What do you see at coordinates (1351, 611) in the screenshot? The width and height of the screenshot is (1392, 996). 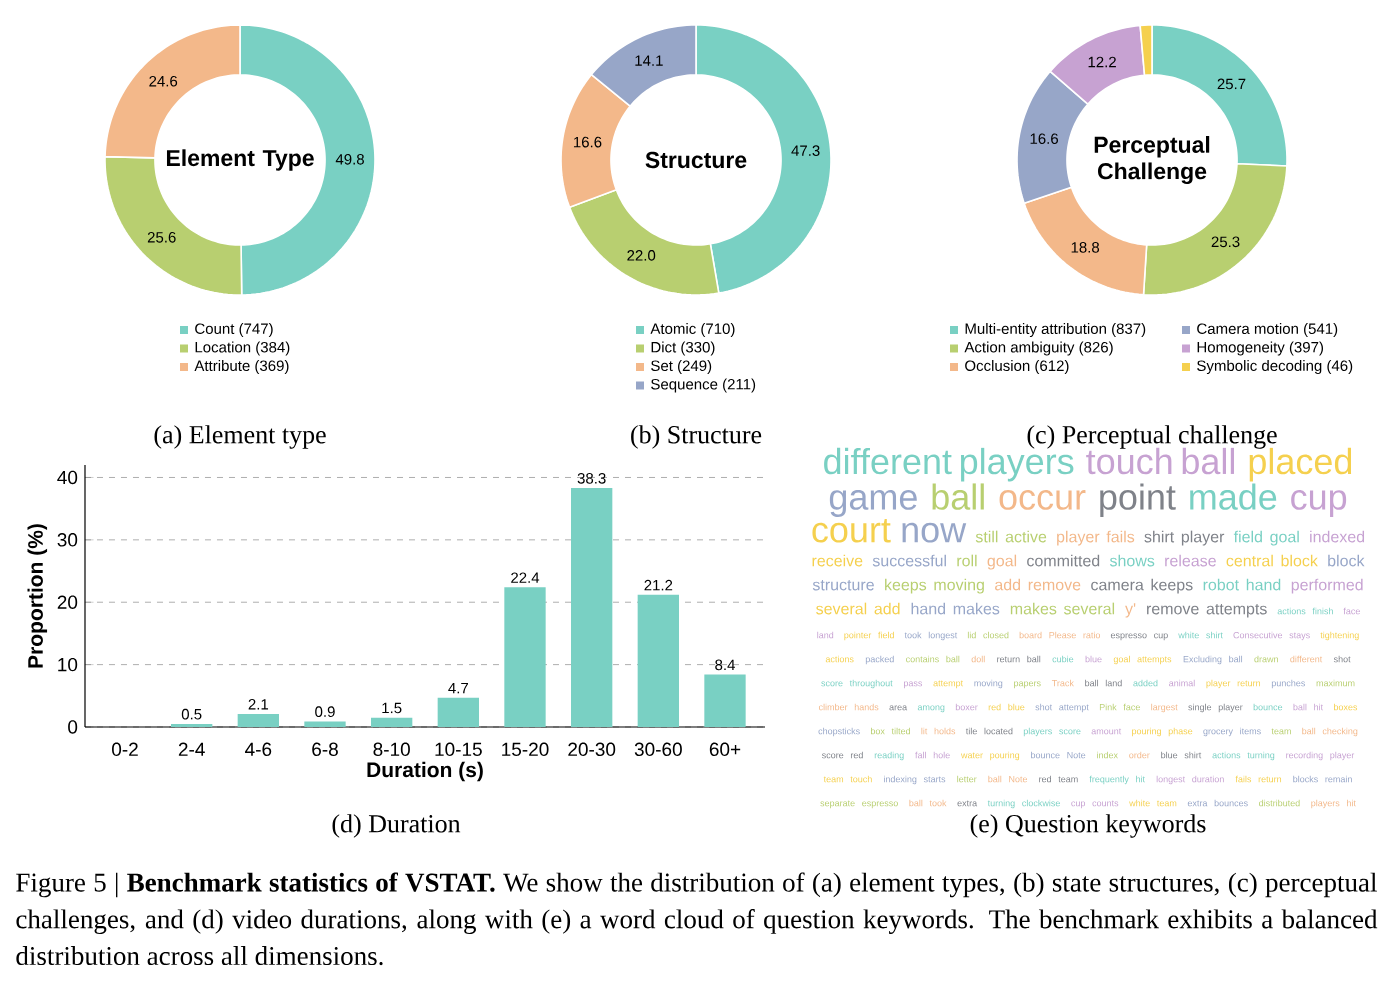 I see `text: face` at bounding box center [1351, 611].